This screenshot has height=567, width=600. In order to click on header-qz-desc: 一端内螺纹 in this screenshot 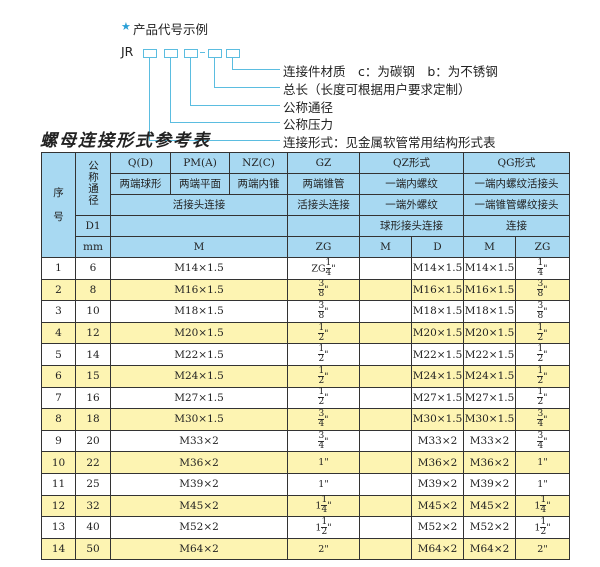, I will do `click(411, 184)`.